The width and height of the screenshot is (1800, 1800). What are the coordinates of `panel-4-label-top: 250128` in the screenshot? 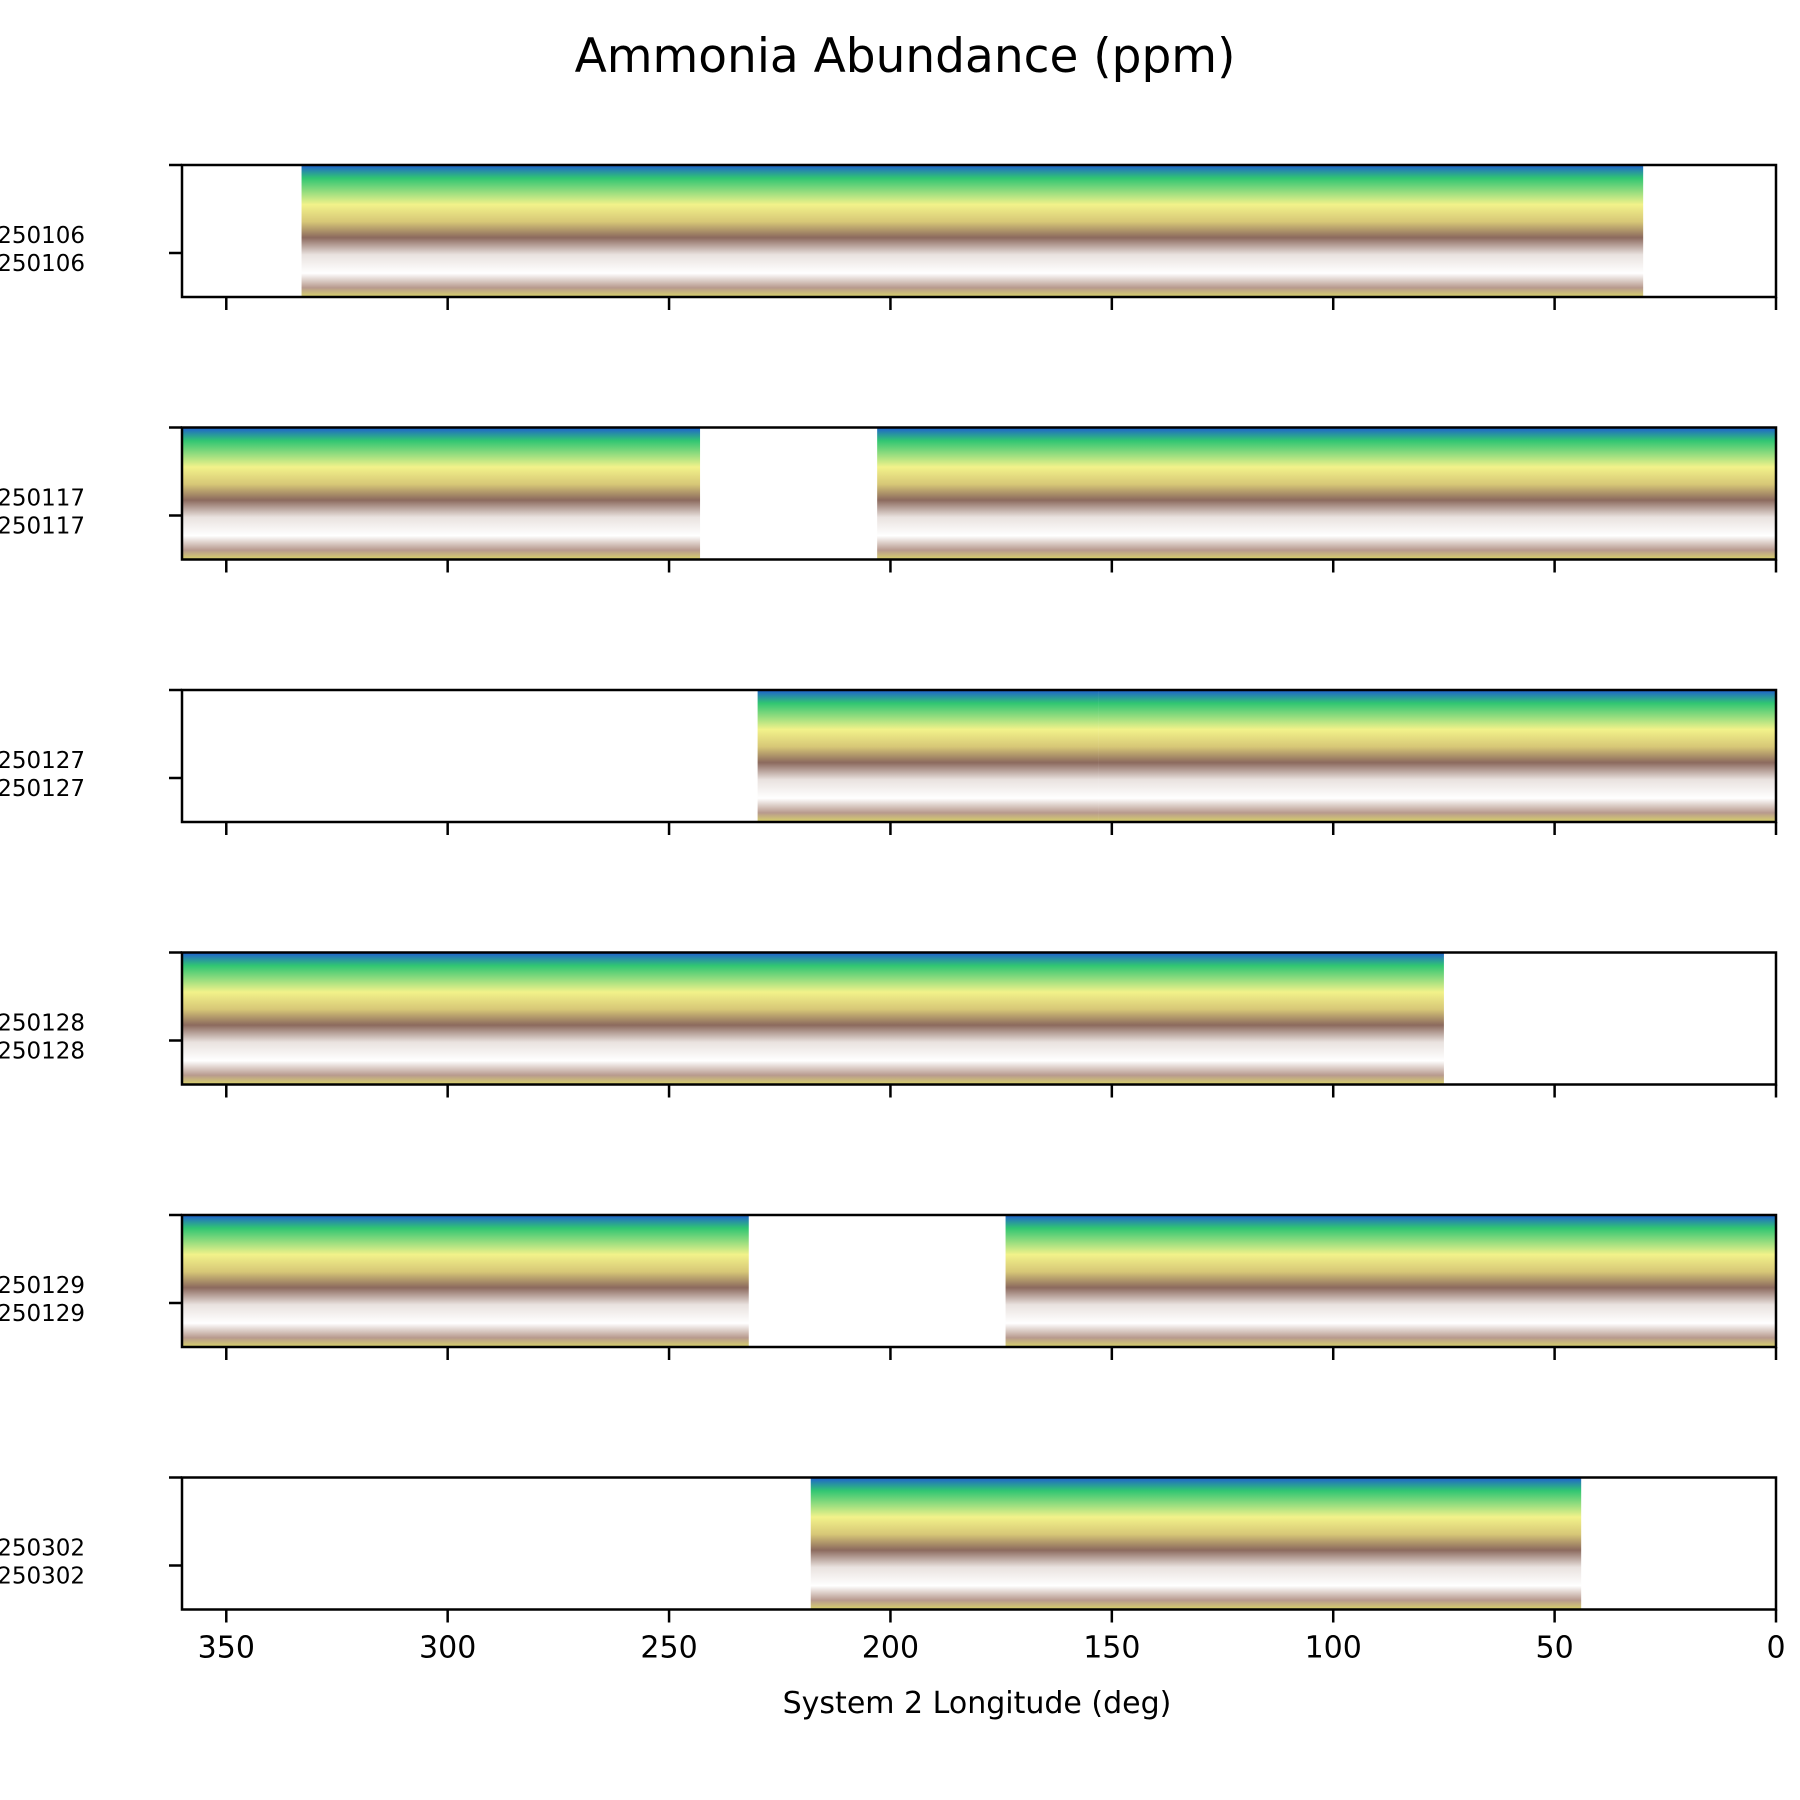 It's located at (42, 1024).